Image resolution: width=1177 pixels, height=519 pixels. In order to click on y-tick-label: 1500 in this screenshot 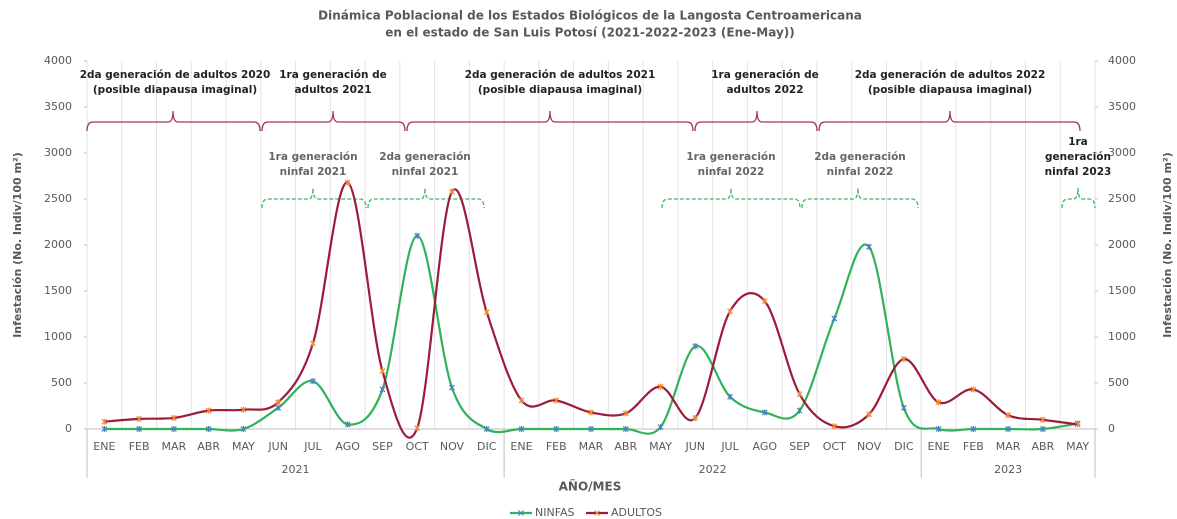, I will do `click(58, 290)`.